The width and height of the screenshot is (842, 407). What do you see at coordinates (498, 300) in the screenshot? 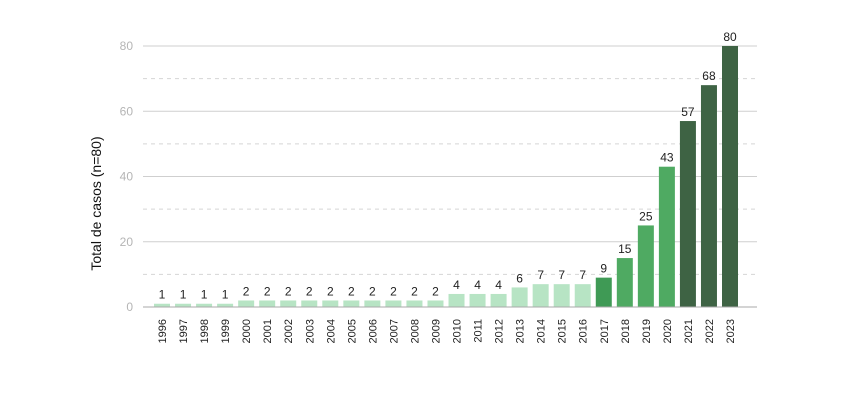
I see `bar-2012` at bounding box center [498, 300].